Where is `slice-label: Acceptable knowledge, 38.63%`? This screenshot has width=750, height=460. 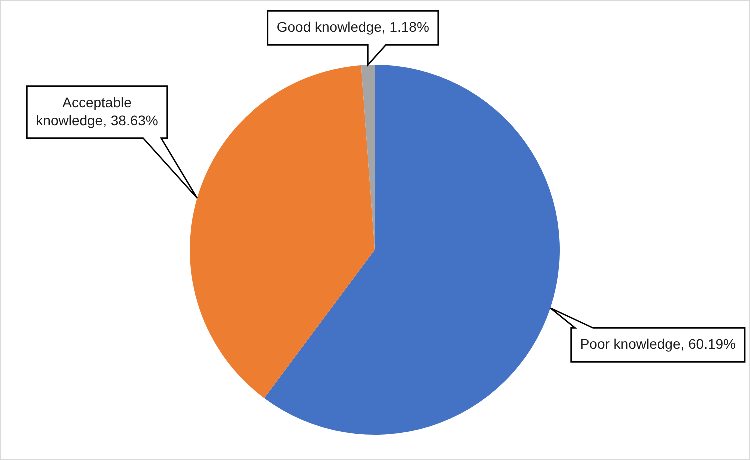 slice-label: Acceptable knowledge, 38.63% is located at coordinates (97, 111).